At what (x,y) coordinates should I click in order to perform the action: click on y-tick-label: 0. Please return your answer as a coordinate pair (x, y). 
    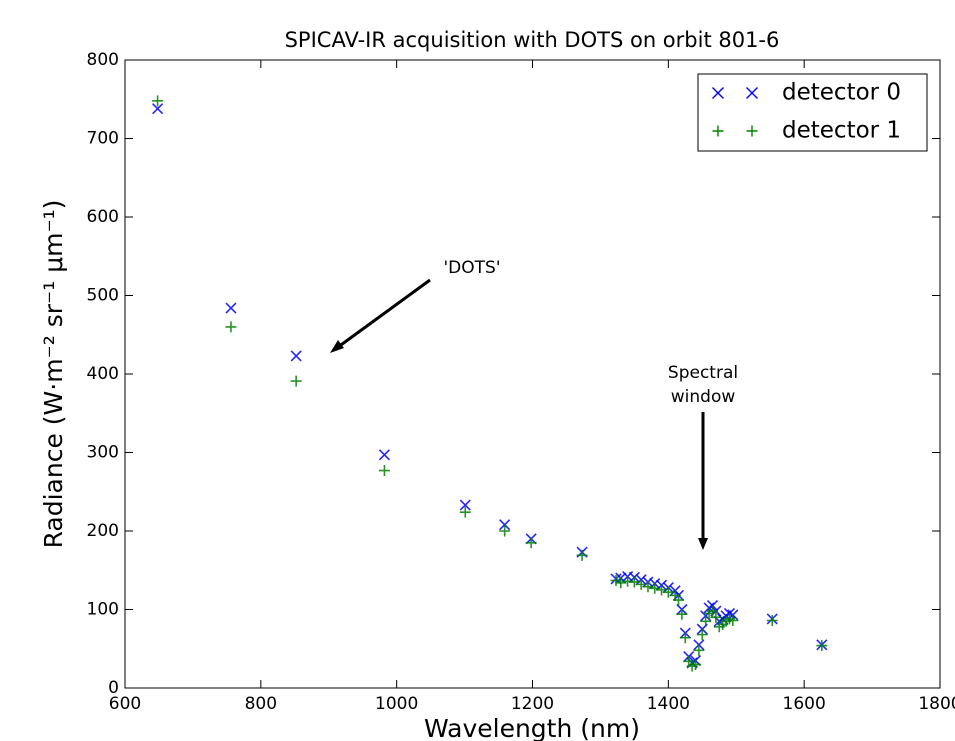
    Looking at the image, I should click on (113, 688).